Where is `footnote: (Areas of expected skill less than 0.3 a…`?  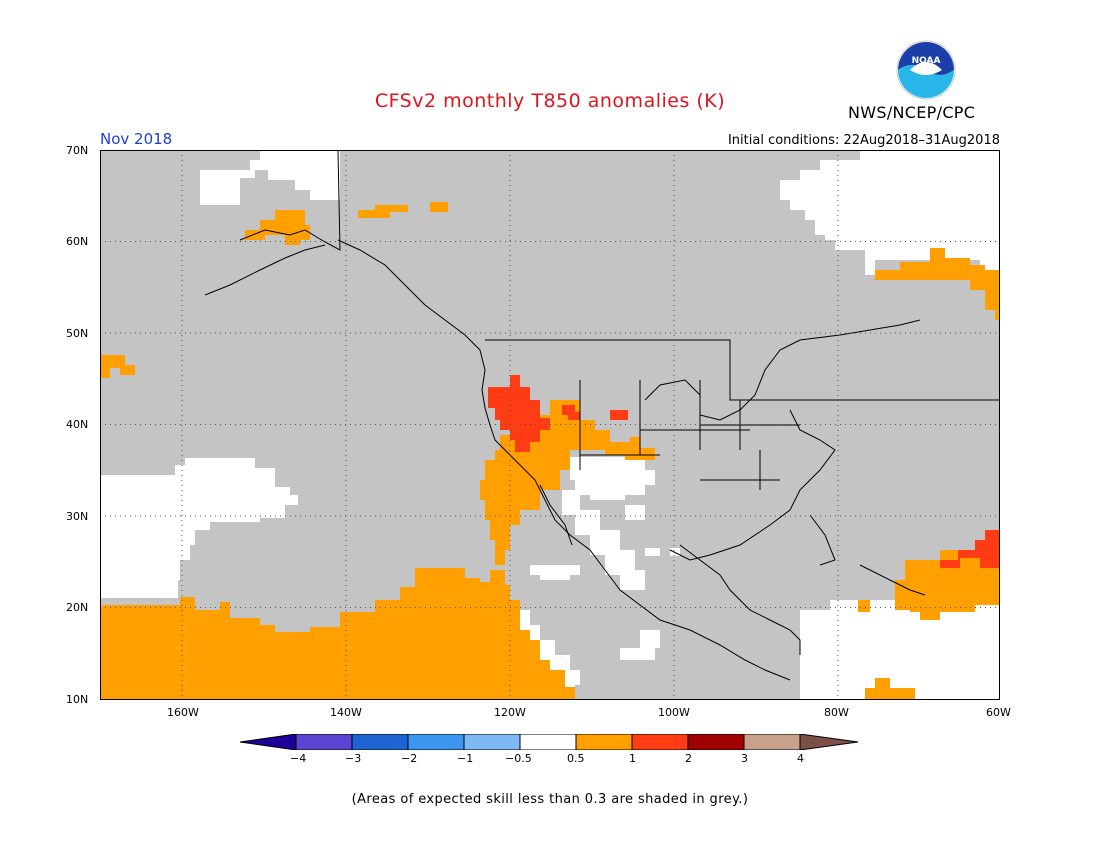 footnote: (Areas of expected skill less than 0.3 a… is located at coordinates (550, 799).